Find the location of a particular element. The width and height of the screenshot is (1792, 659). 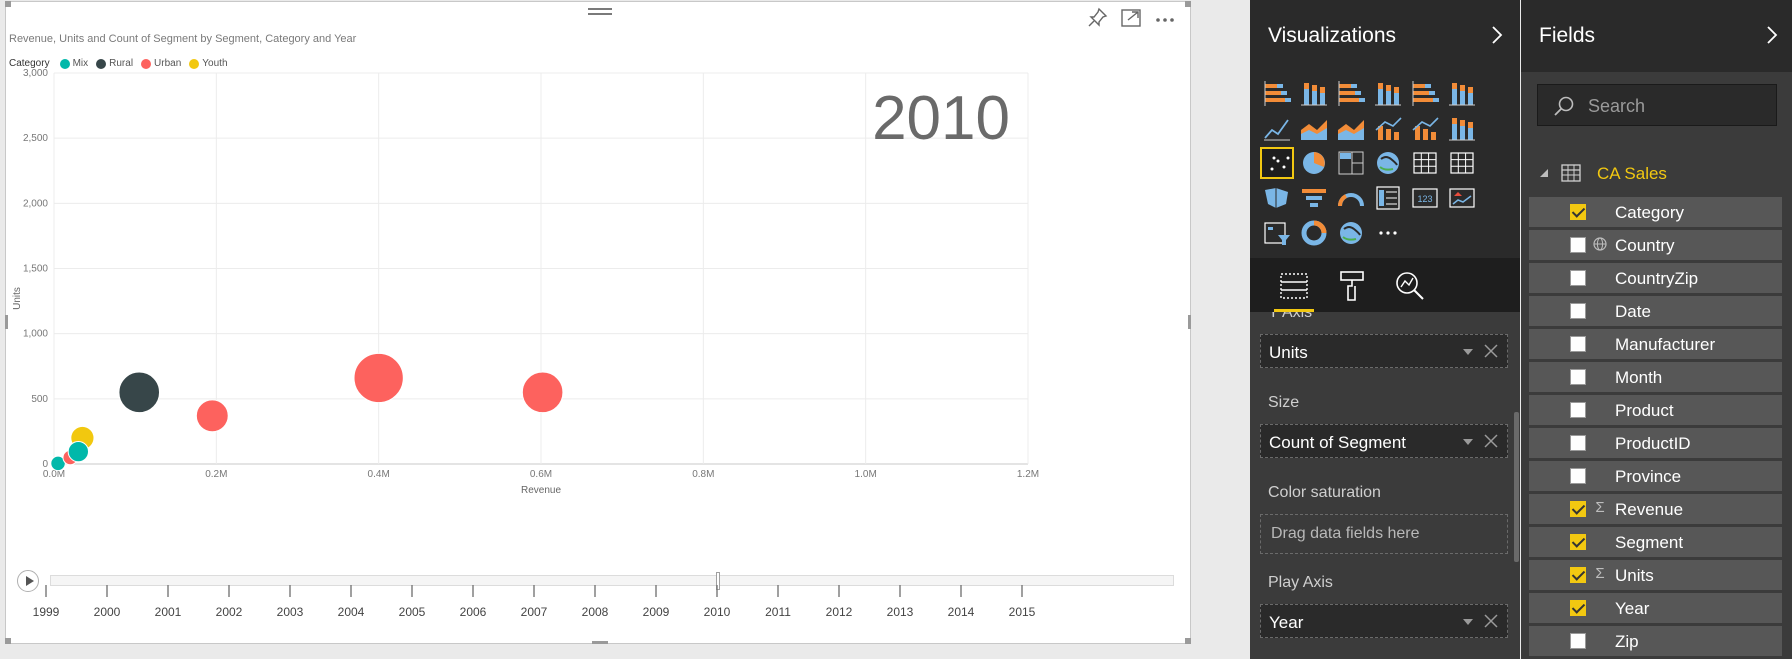

legend-item-rural: Rural is located at coordinates (114, 63).